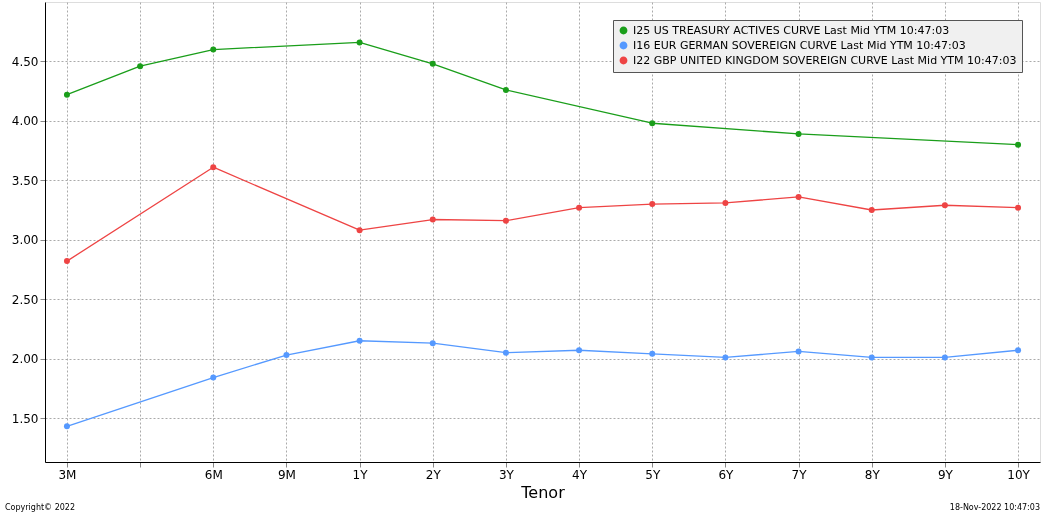 Image resolution: width=1052 pixels, height=520 pixels. Describe the element at coordinates (25, 240) in the screenshot. I see `y-tick-label: 3.00` at that location.